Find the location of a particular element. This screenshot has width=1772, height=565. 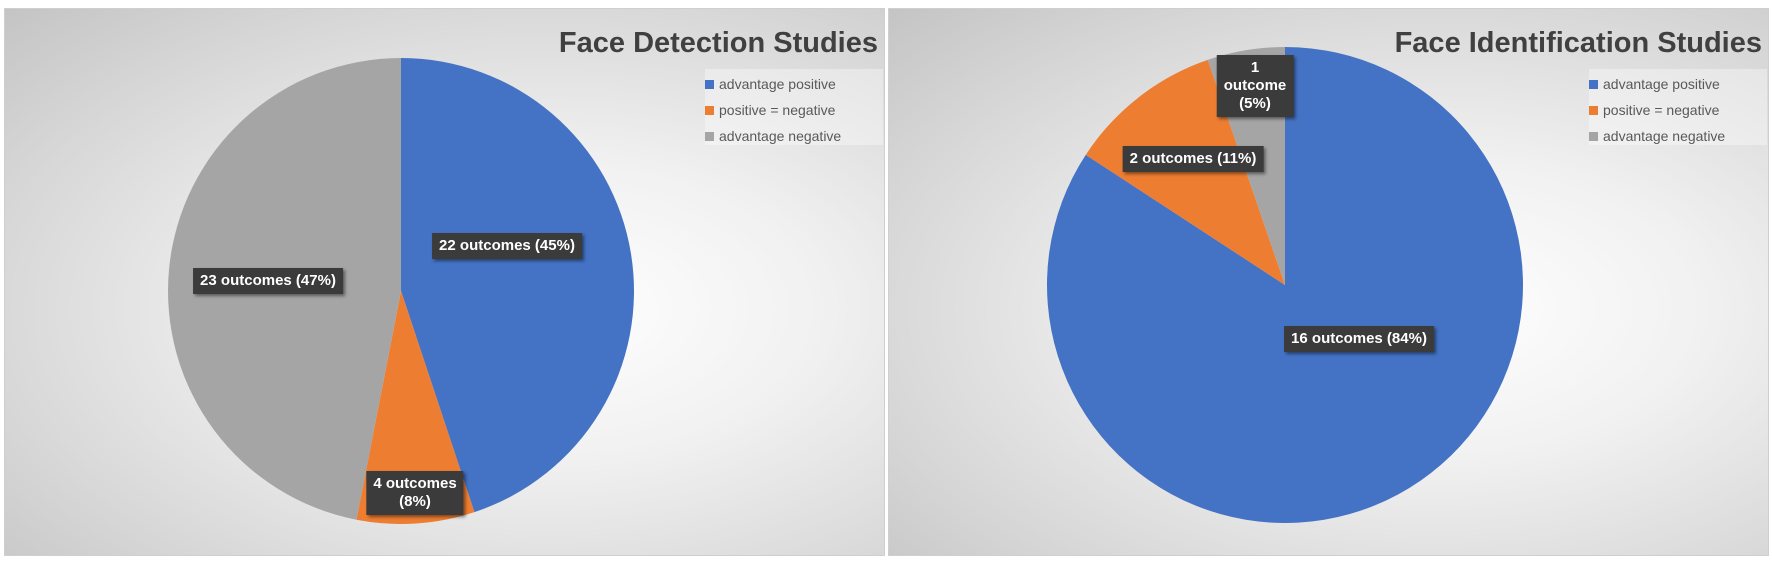

chart-title: Face Detection Studies is located at coordinates (718, 43).